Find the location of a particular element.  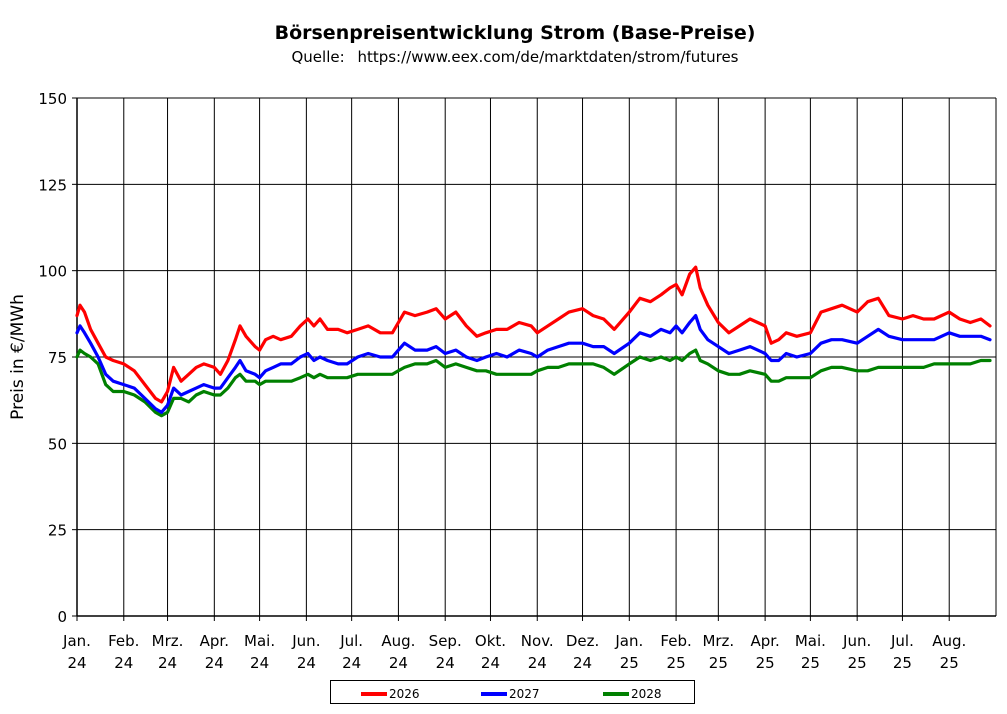

y-axis-label: Preis in €/MWh is located at coordinates (18, 357).